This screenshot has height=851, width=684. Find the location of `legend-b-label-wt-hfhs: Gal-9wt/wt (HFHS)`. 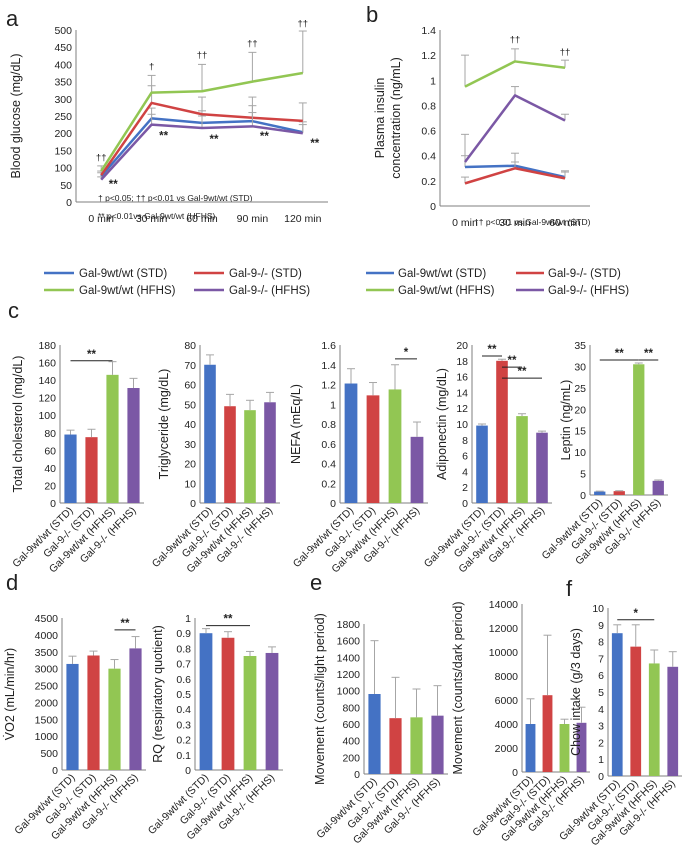

legend-b-label-wt-hfhs: Gal-9wt/wt (HFHS) is located at coordinates (446, 291).